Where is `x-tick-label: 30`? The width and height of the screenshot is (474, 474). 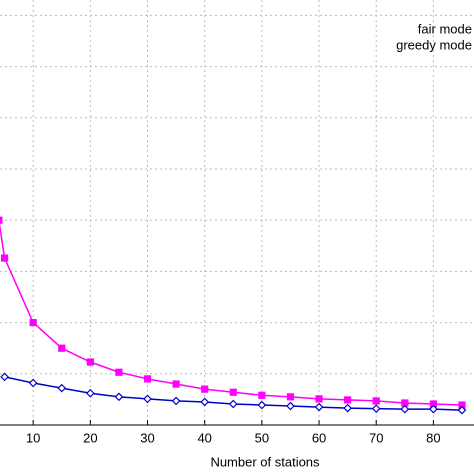
x-tick-label: 30 is located at coordinates (147, 437).